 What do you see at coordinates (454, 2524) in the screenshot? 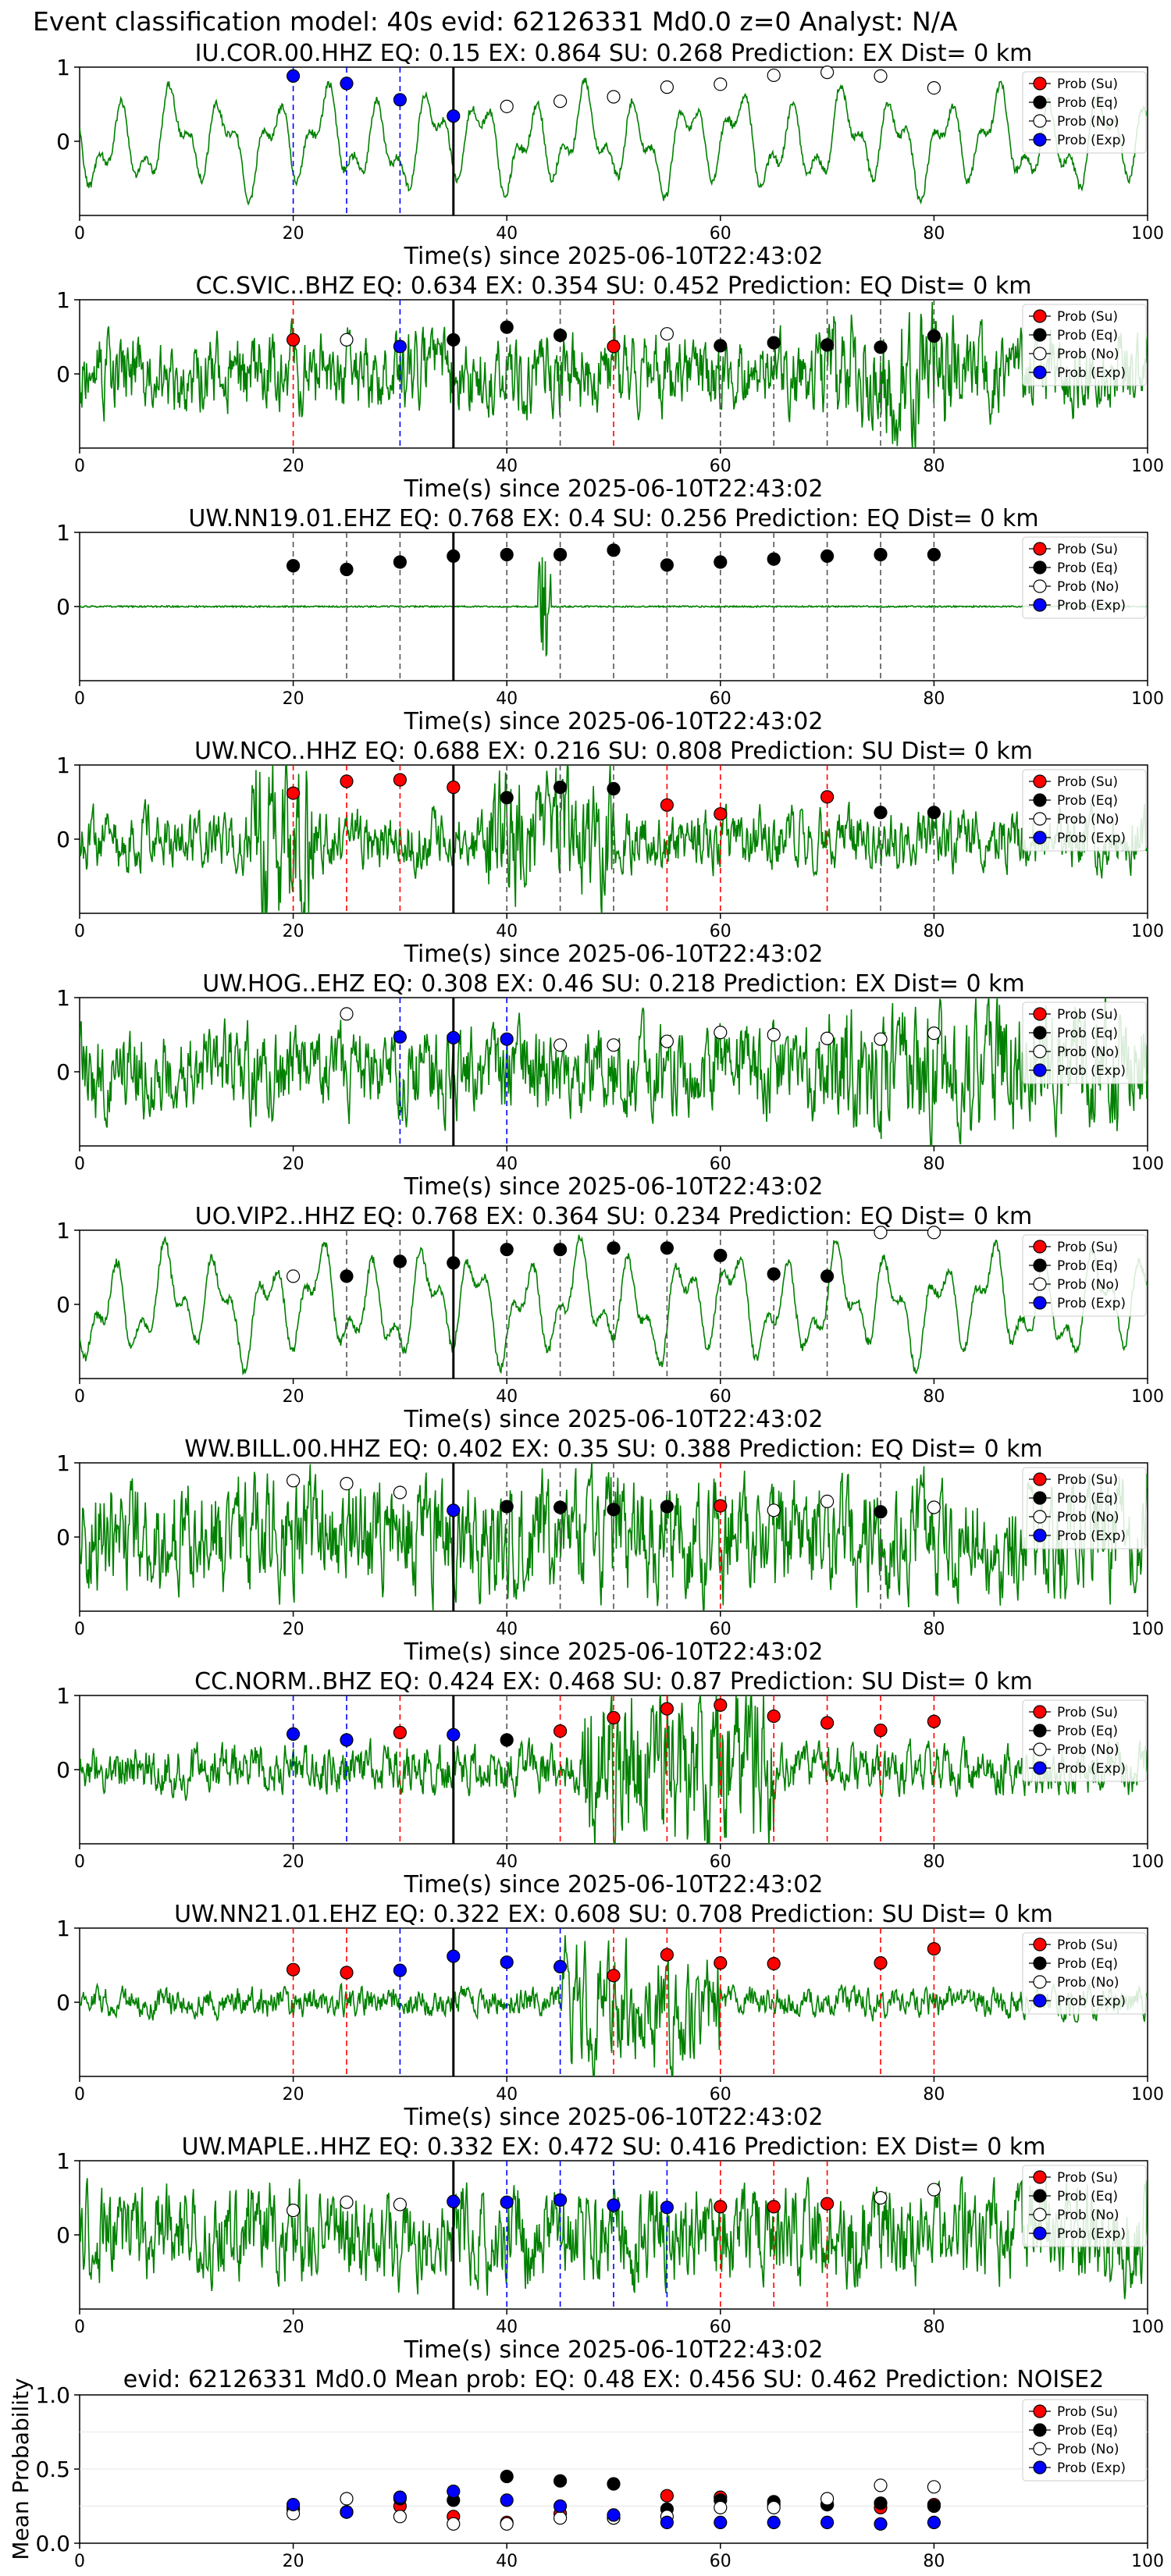
I see `mean-prob-marker-no` at bounding box center [454, 2524].